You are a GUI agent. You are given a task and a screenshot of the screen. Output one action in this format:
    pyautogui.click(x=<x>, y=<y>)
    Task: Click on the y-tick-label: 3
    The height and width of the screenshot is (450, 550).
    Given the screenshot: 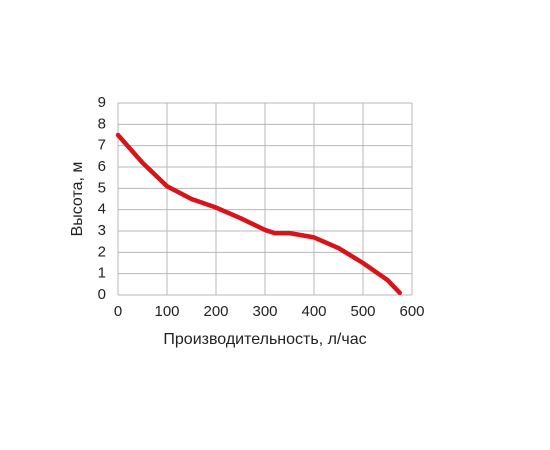 What is the action you would take?
    pyautogui.click(x=102, y=230)
    